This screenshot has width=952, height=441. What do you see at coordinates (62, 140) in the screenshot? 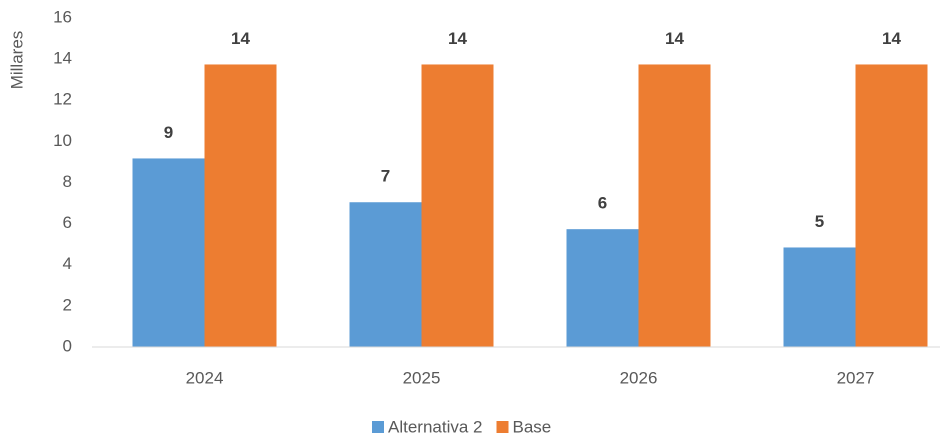
I see `y-tick-label: 10` at bounding box center [62, 140].